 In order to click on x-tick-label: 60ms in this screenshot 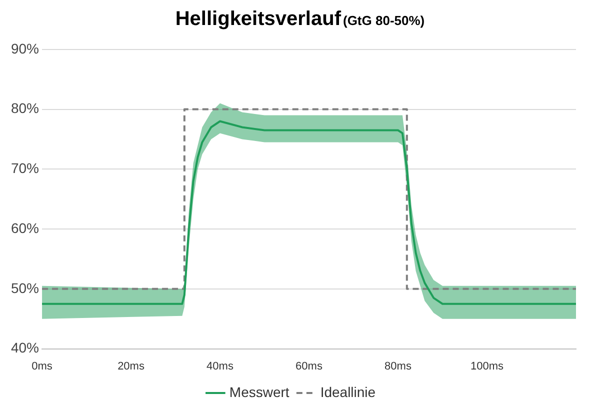, I will do `click(309, 366)`.